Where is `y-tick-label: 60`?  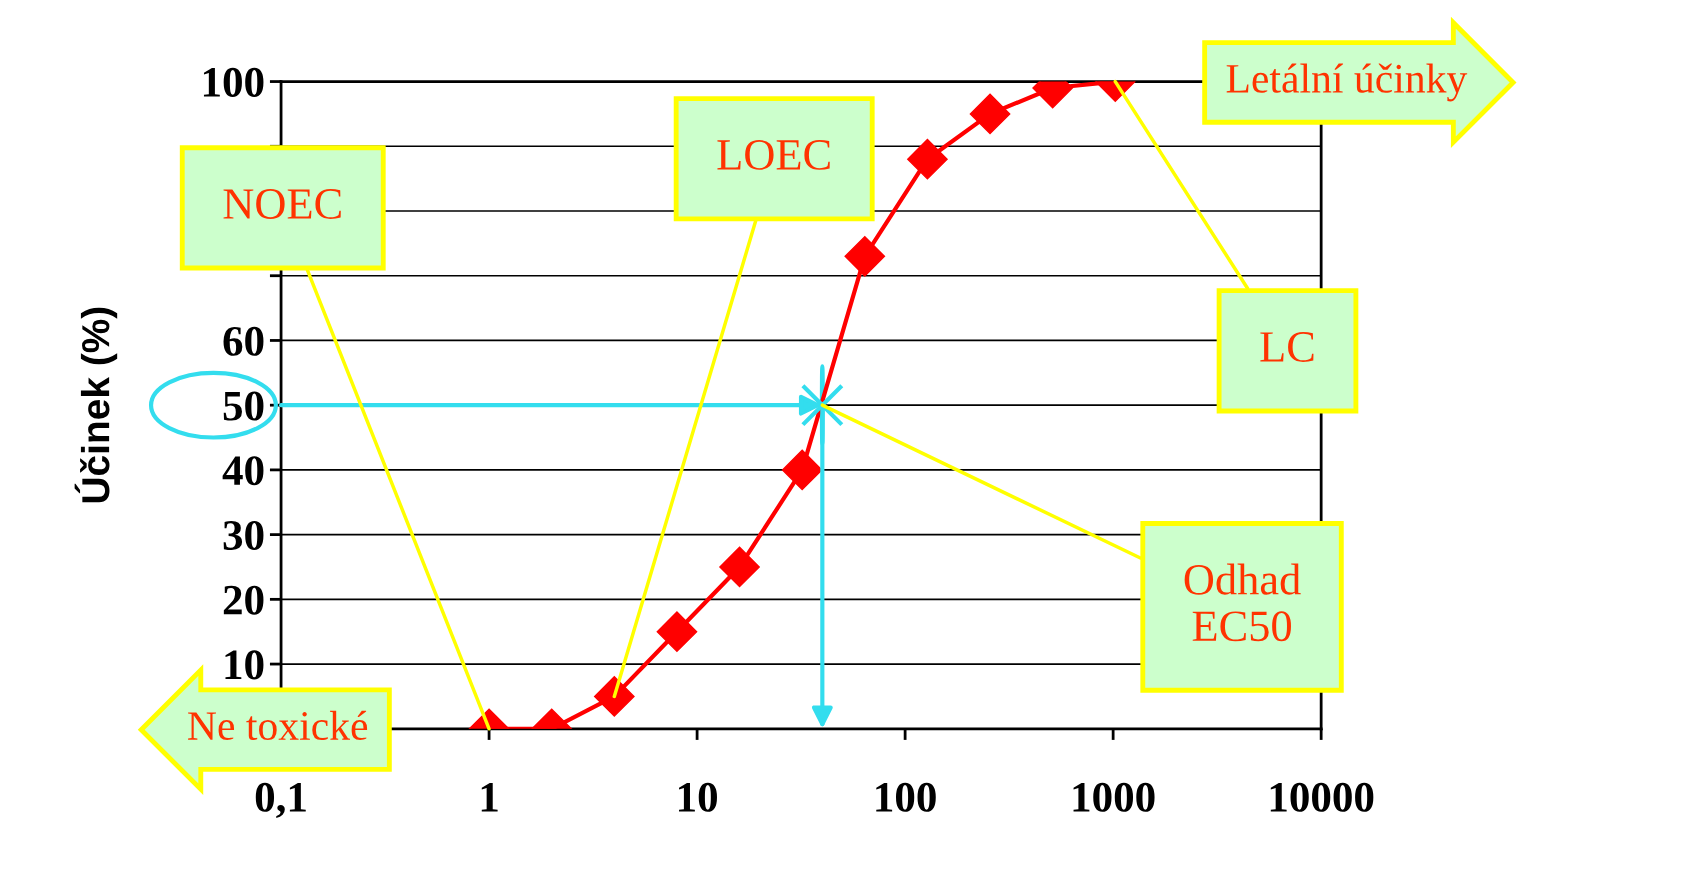 y-tick-label: 60 is located at coordinates (243, 341).